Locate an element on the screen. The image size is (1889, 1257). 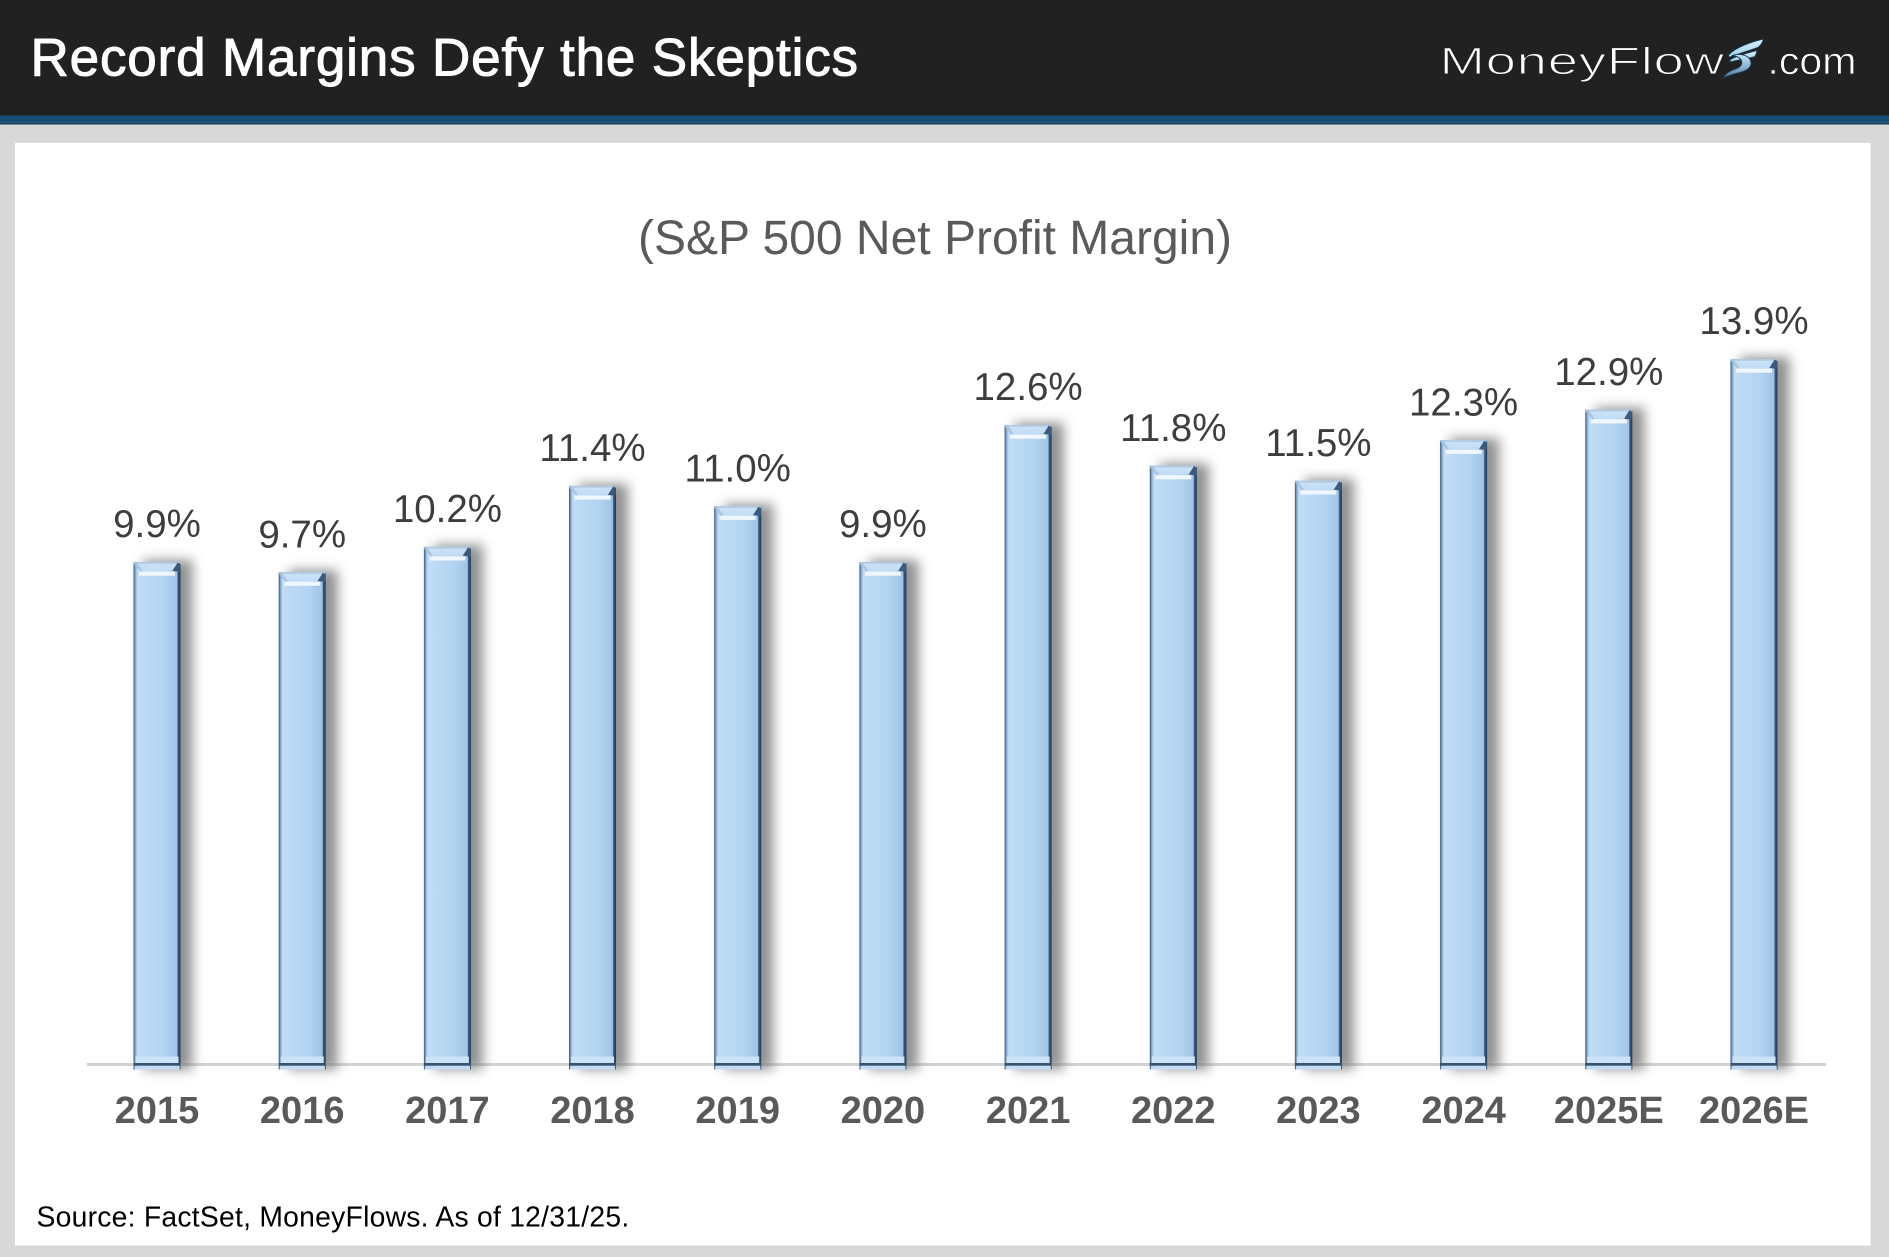
svg-text: 13.9% is located at coordinates (1753, 321).